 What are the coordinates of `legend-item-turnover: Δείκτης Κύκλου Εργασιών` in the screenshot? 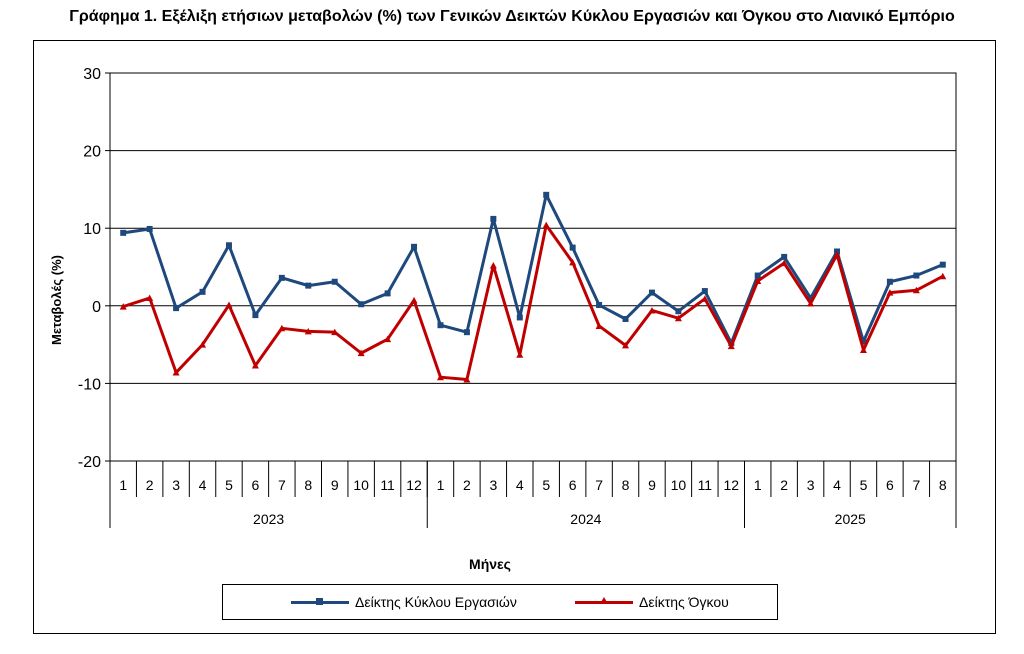 It's located at (404, 602).